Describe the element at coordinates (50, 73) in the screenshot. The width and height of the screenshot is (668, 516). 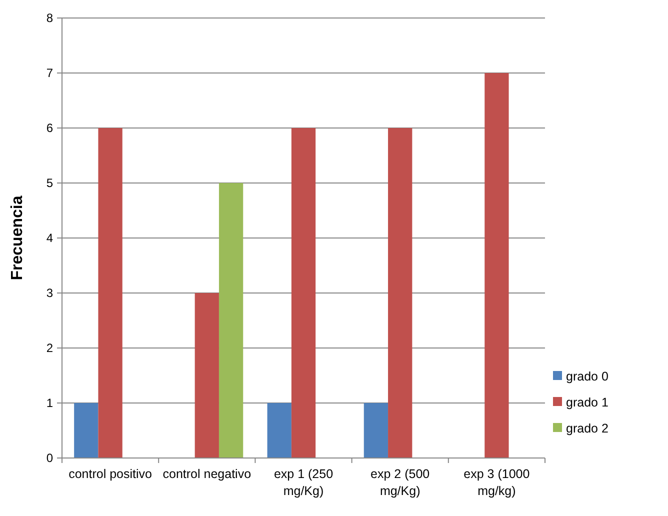
I see `y-tick-label: 7` at that location.